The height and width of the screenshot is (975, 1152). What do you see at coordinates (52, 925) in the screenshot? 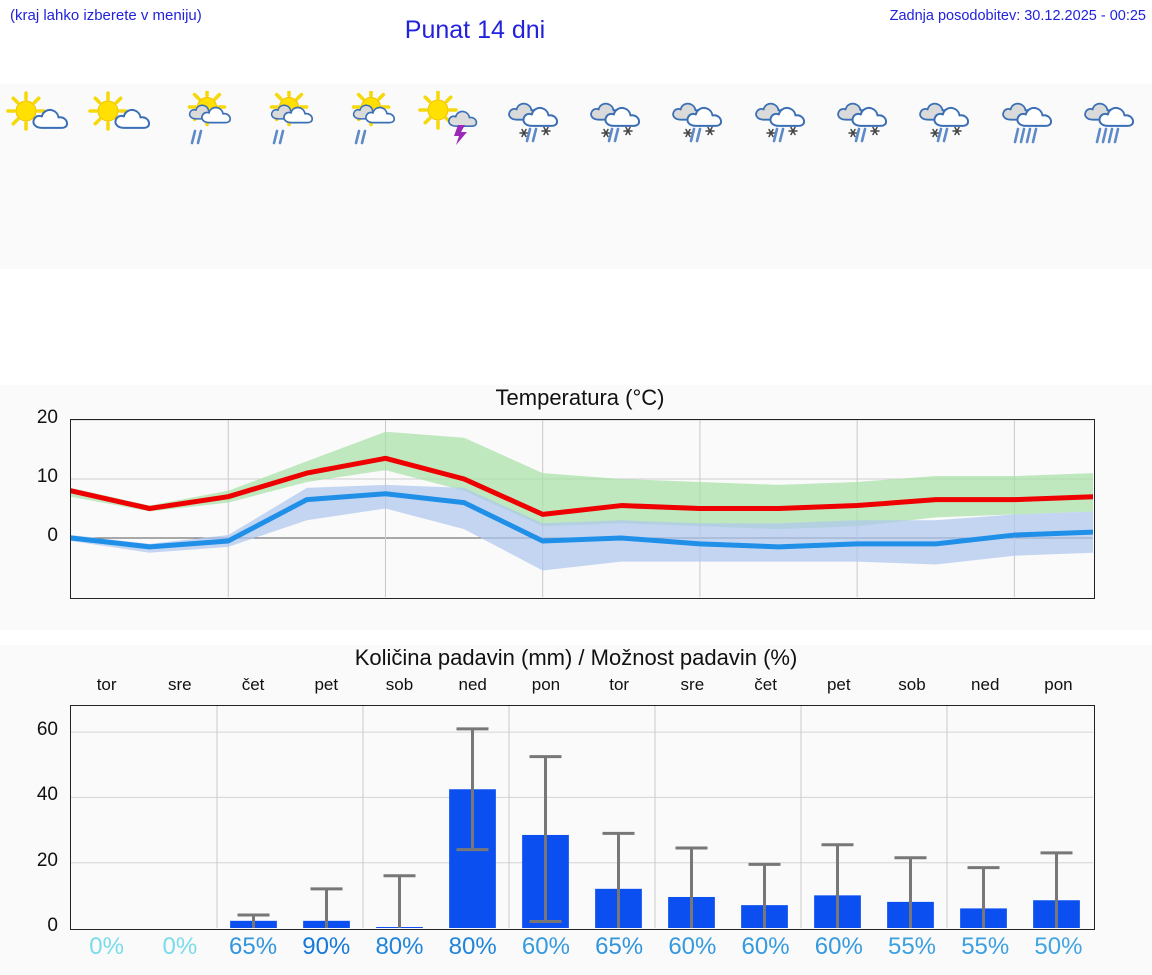
I see `precipitation-y-tick: 0` at bounding box center [52, 925].